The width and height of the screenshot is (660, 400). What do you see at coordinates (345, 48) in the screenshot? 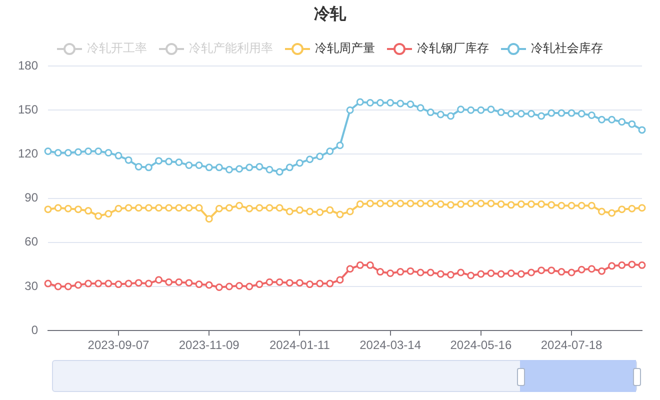
I see `legend-label: 冷轧周产量` at bounding box center [345, 48].